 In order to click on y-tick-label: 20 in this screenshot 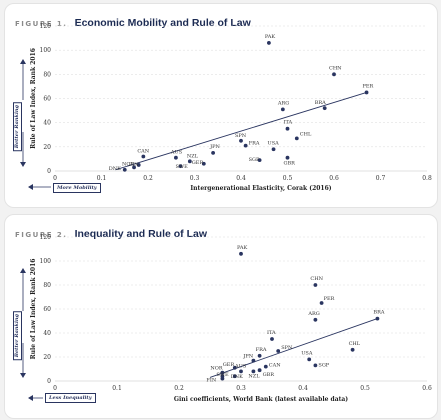, I will do `click(47, 357)`.